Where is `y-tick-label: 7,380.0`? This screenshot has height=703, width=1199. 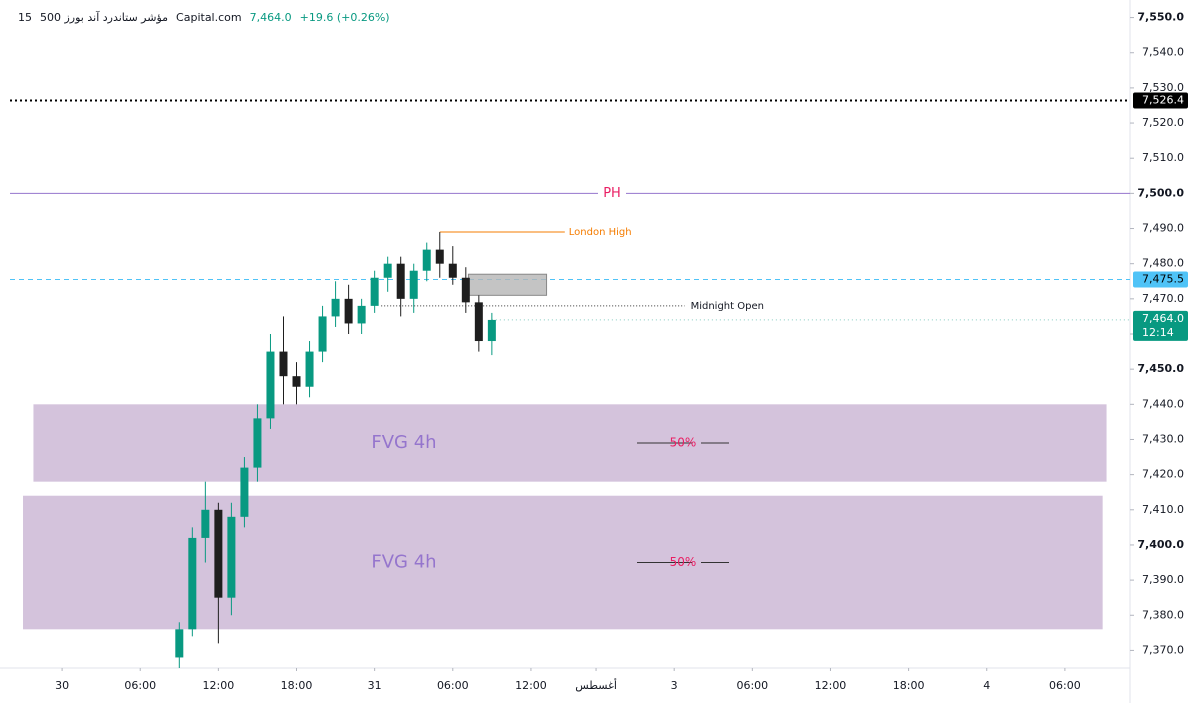 y-tick-label: 7,380.0 is located at coordinates (1163, 614).